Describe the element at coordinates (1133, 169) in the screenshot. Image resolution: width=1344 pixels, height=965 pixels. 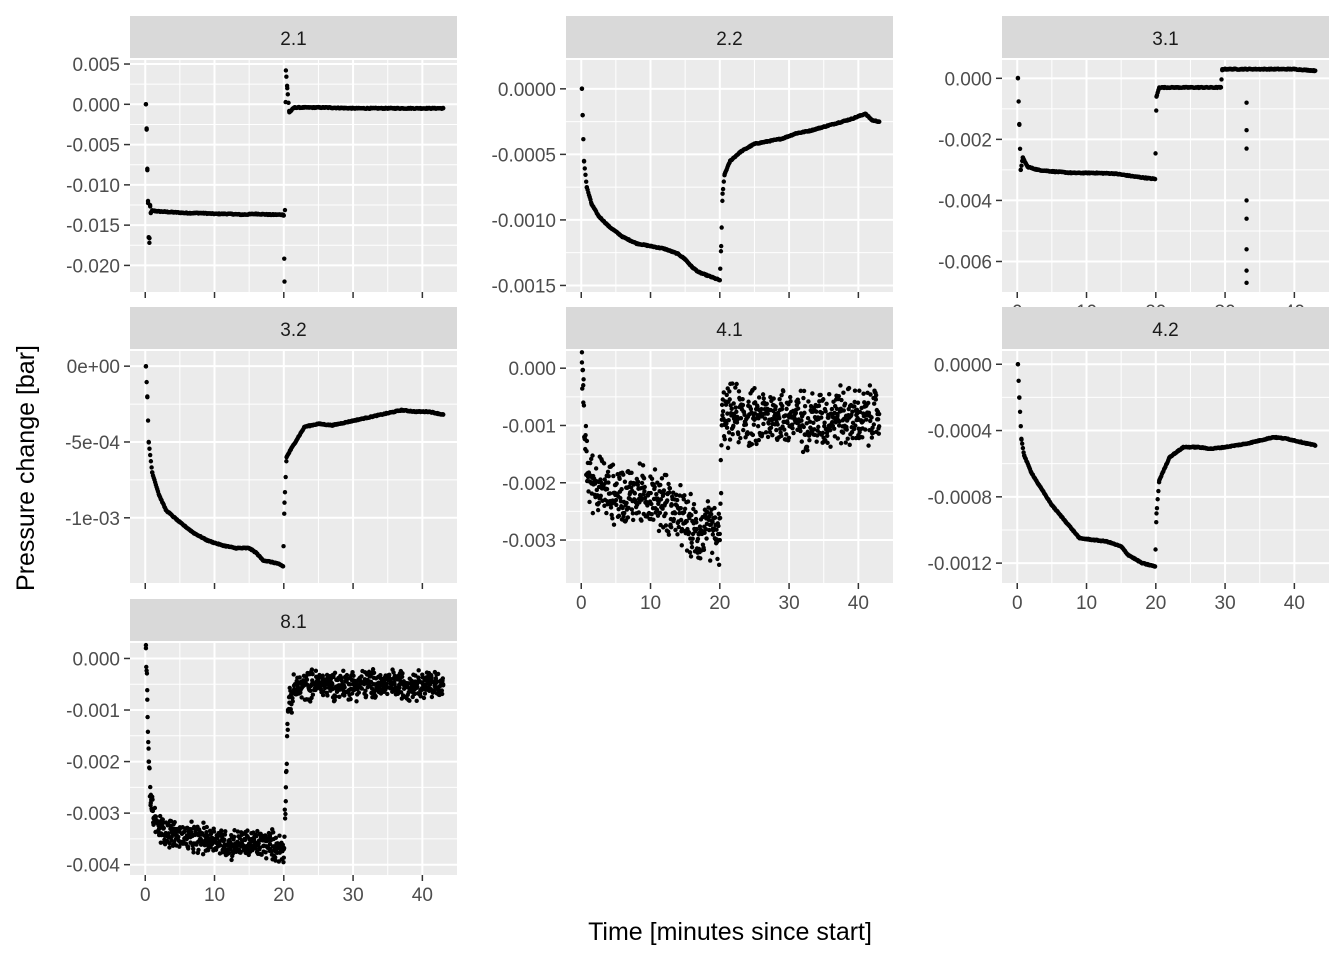
I see `panel-3-1: 3.10.000-0.002-0.004-0.006010203040` at that location.